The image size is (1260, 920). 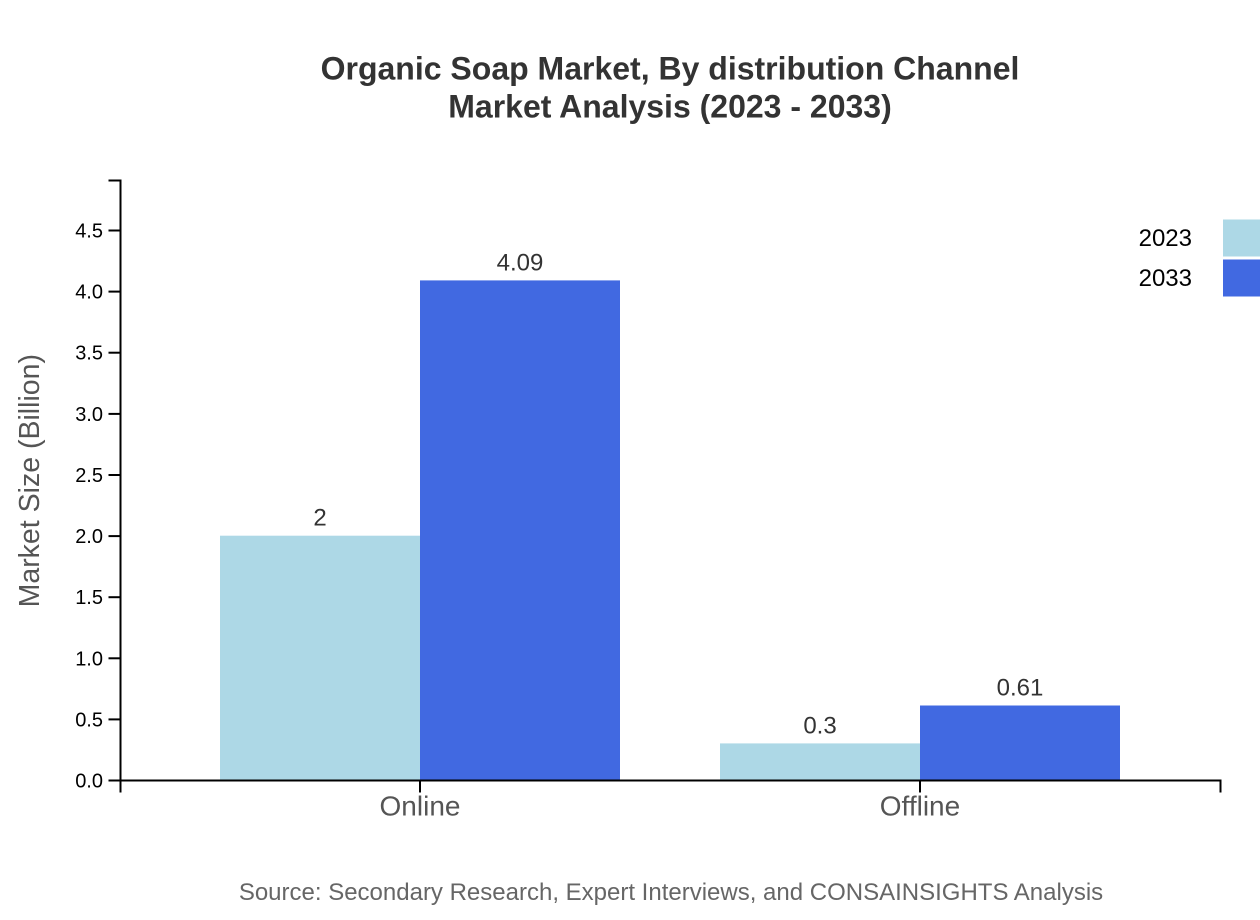 I want to click on svg-text: 0.0, so click(x=89, y=782).